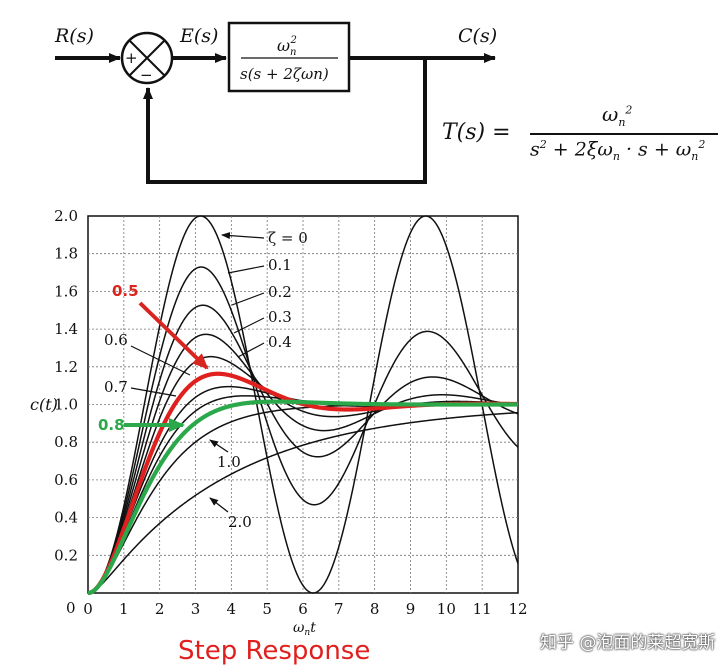 The width and height of the screenshot is (720, 672). Describe the element at coordinates (66, 254) in the screenshot. I see `y-tick-label: 1.8` at that location.